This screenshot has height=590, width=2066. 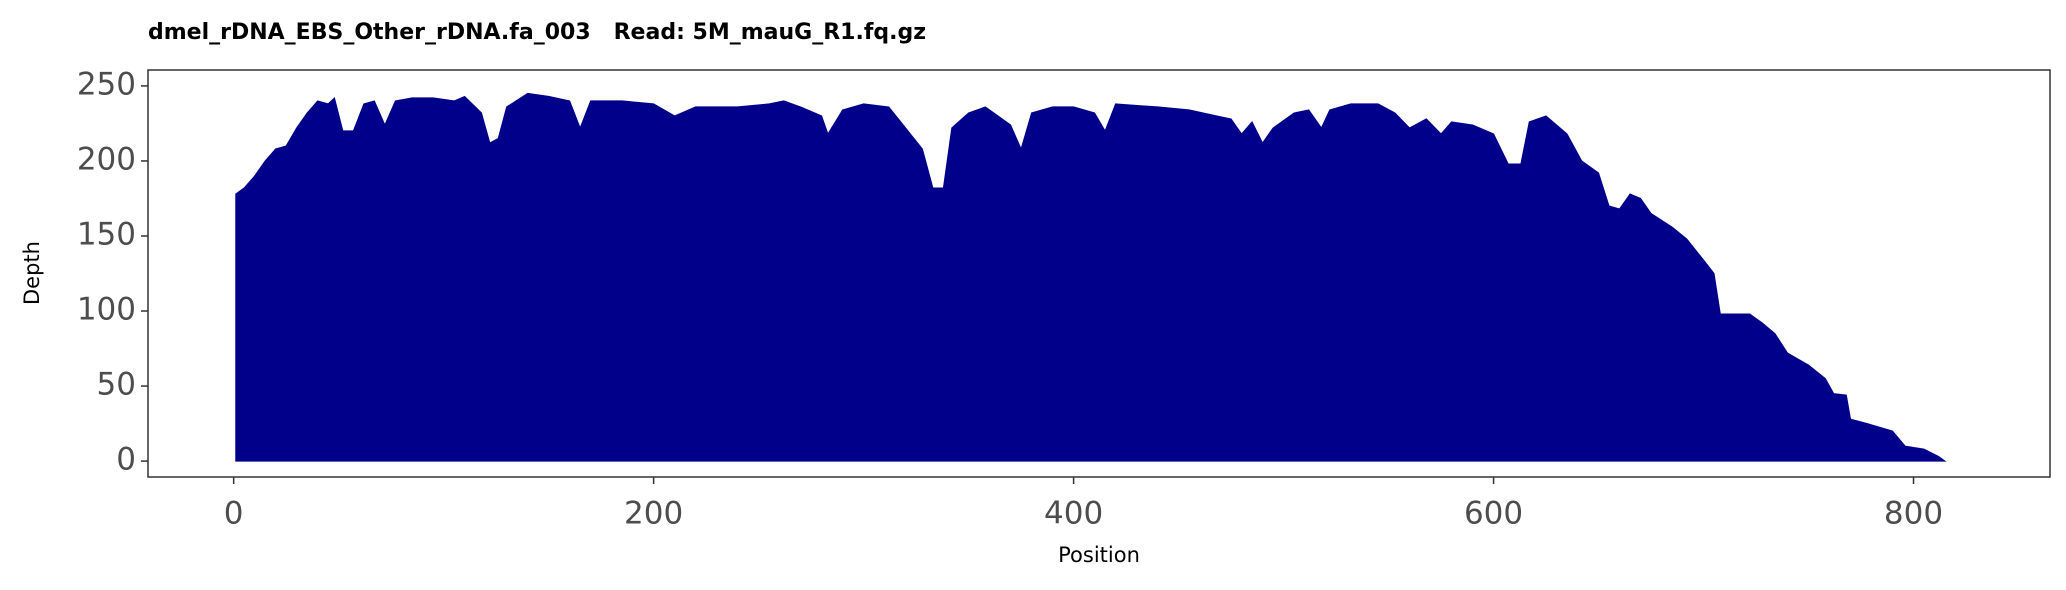 What do you see at coordinates (32, 273) in the screenshot?
I see `y-axis-title: Depth` at bounding box center [32, 273].